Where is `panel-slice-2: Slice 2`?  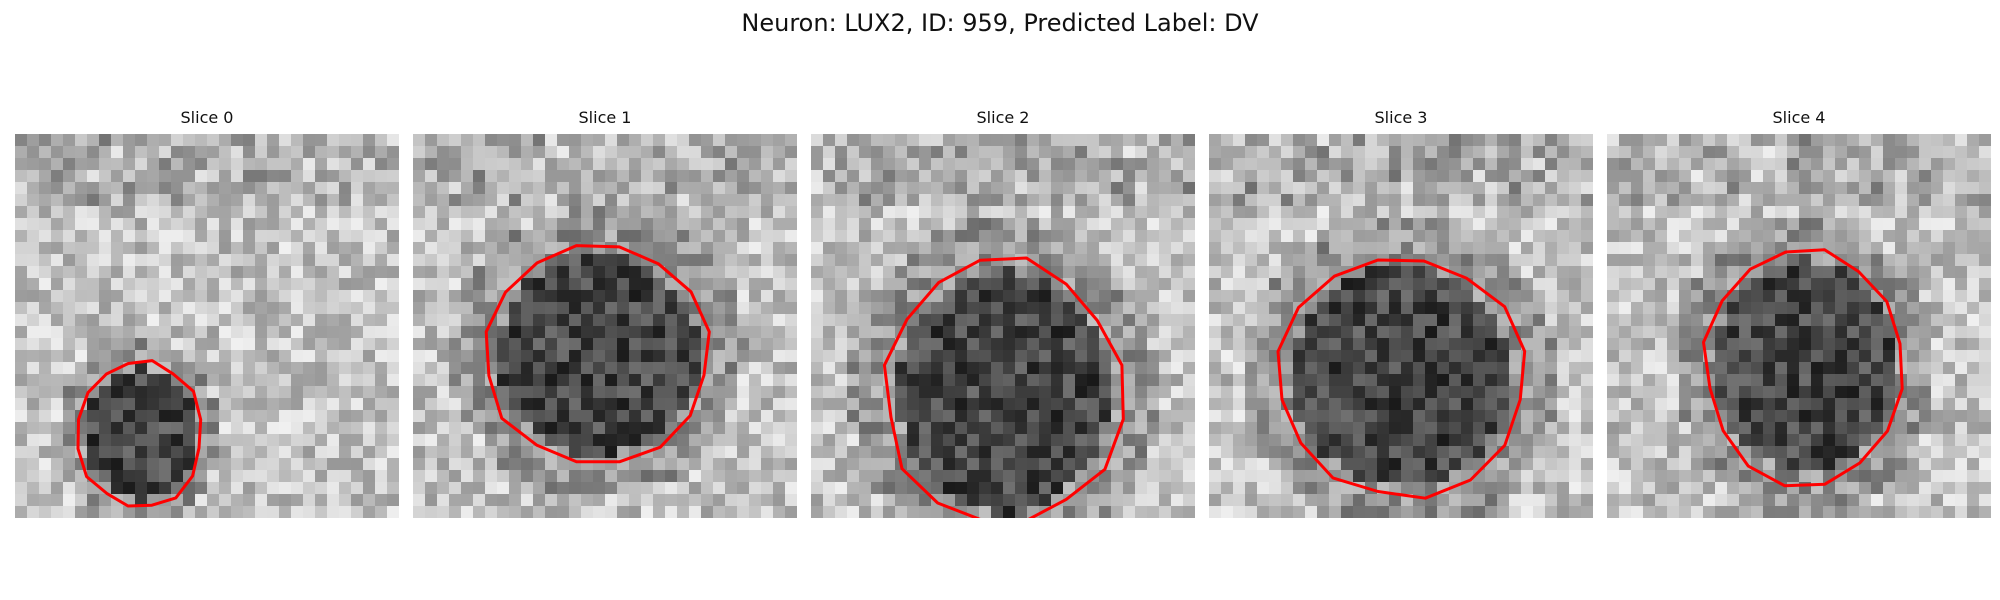 panel-slice-2: Slice 2 is located at coordinates (1003, 313).